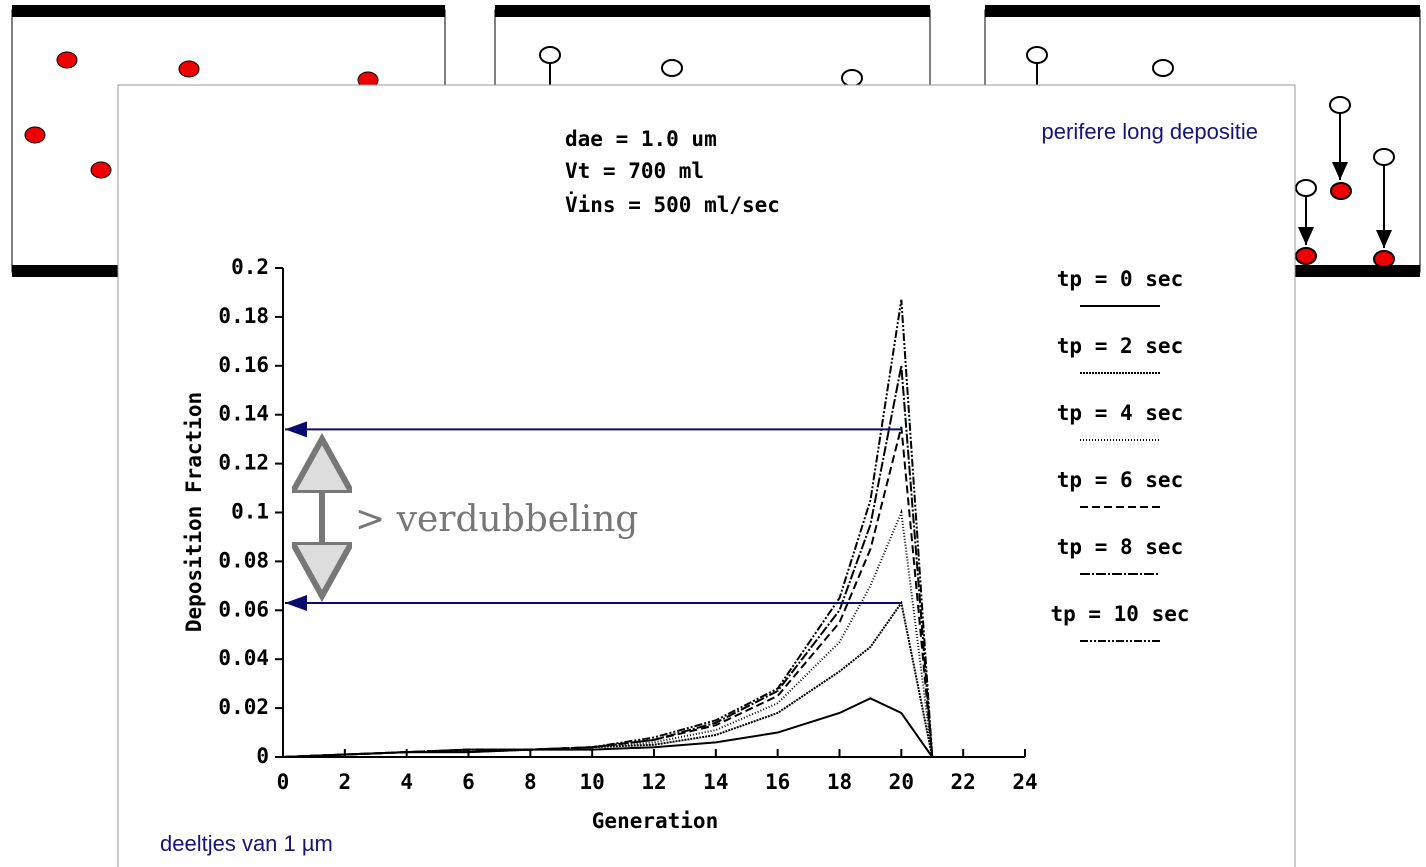 The image size is (1426, 867). I want to click on y-tick-label: 0.02, so click(243, 707).